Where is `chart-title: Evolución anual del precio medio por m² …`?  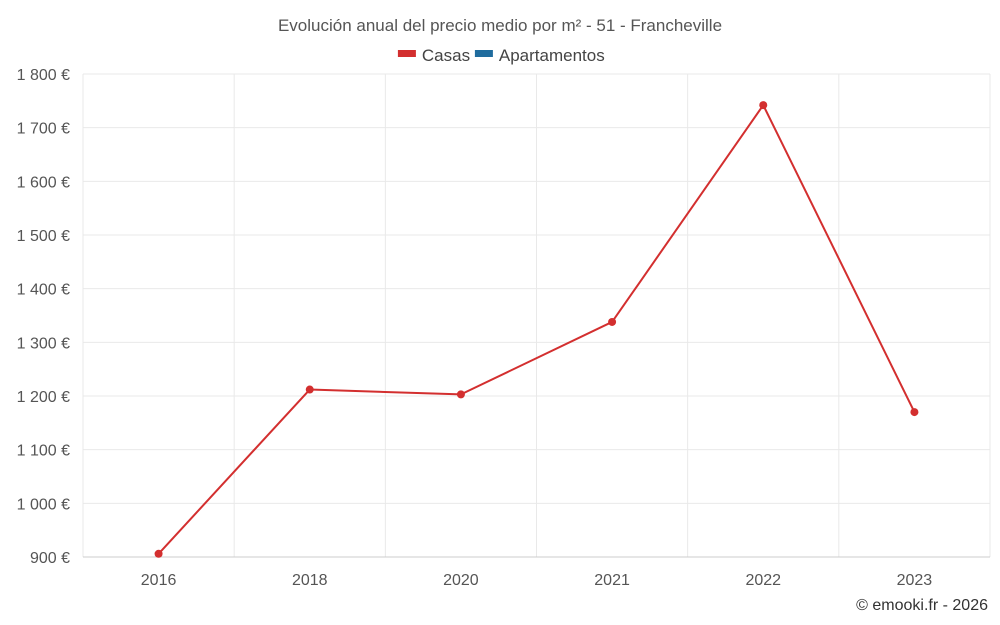
chart-title: Evolución anual del precio medio por m² … is located at coordinates (500, 25).